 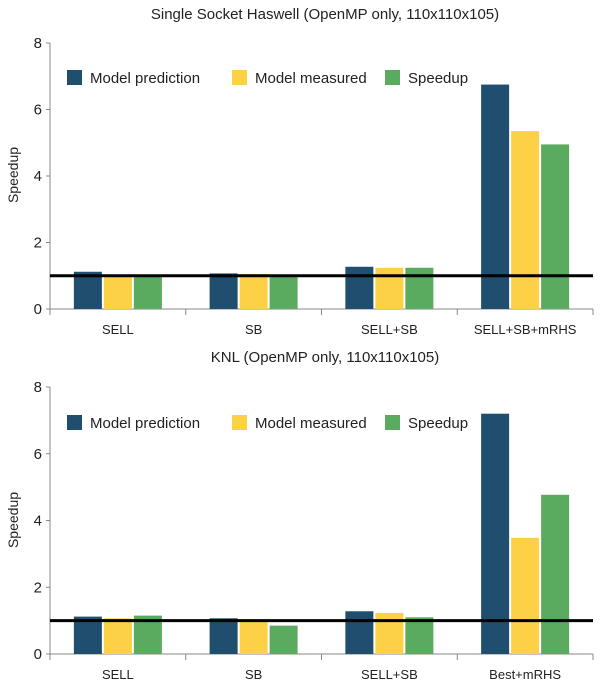 What do you see at coordinates (325, 357) in the screenshot?
I see `chart-title: KNL (OpenMP only, 110x110x105)` at bounding box center [325, 357].